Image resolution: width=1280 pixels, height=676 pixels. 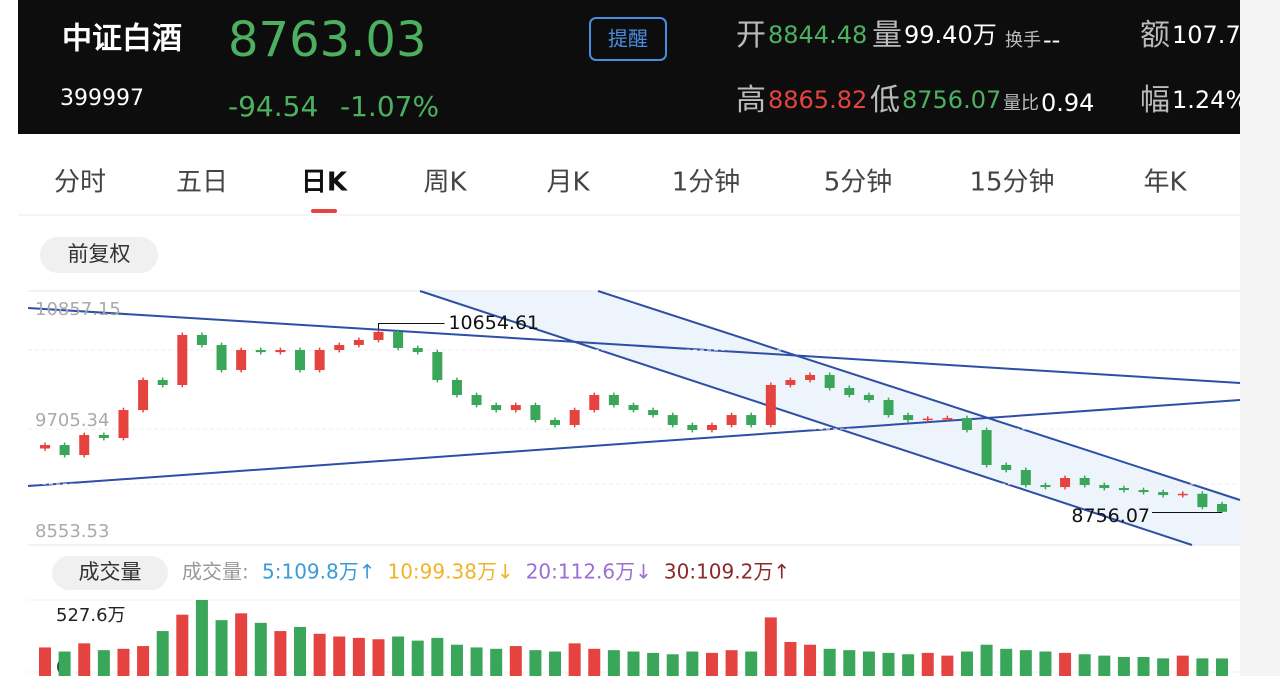 I want to click on stat-label: 开, so click(x=751, y=35).